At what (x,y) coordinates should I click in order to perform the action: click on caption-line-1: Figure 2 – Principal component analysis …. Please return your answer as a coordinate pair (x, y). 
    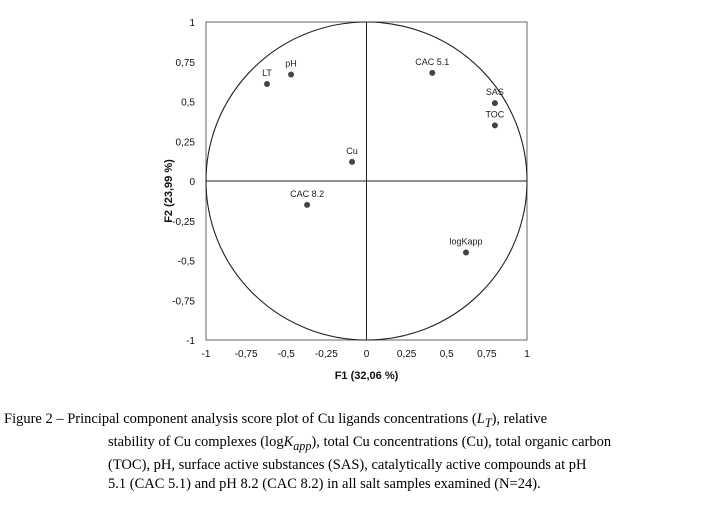
    Looking at the image, I should click on (351, 421).